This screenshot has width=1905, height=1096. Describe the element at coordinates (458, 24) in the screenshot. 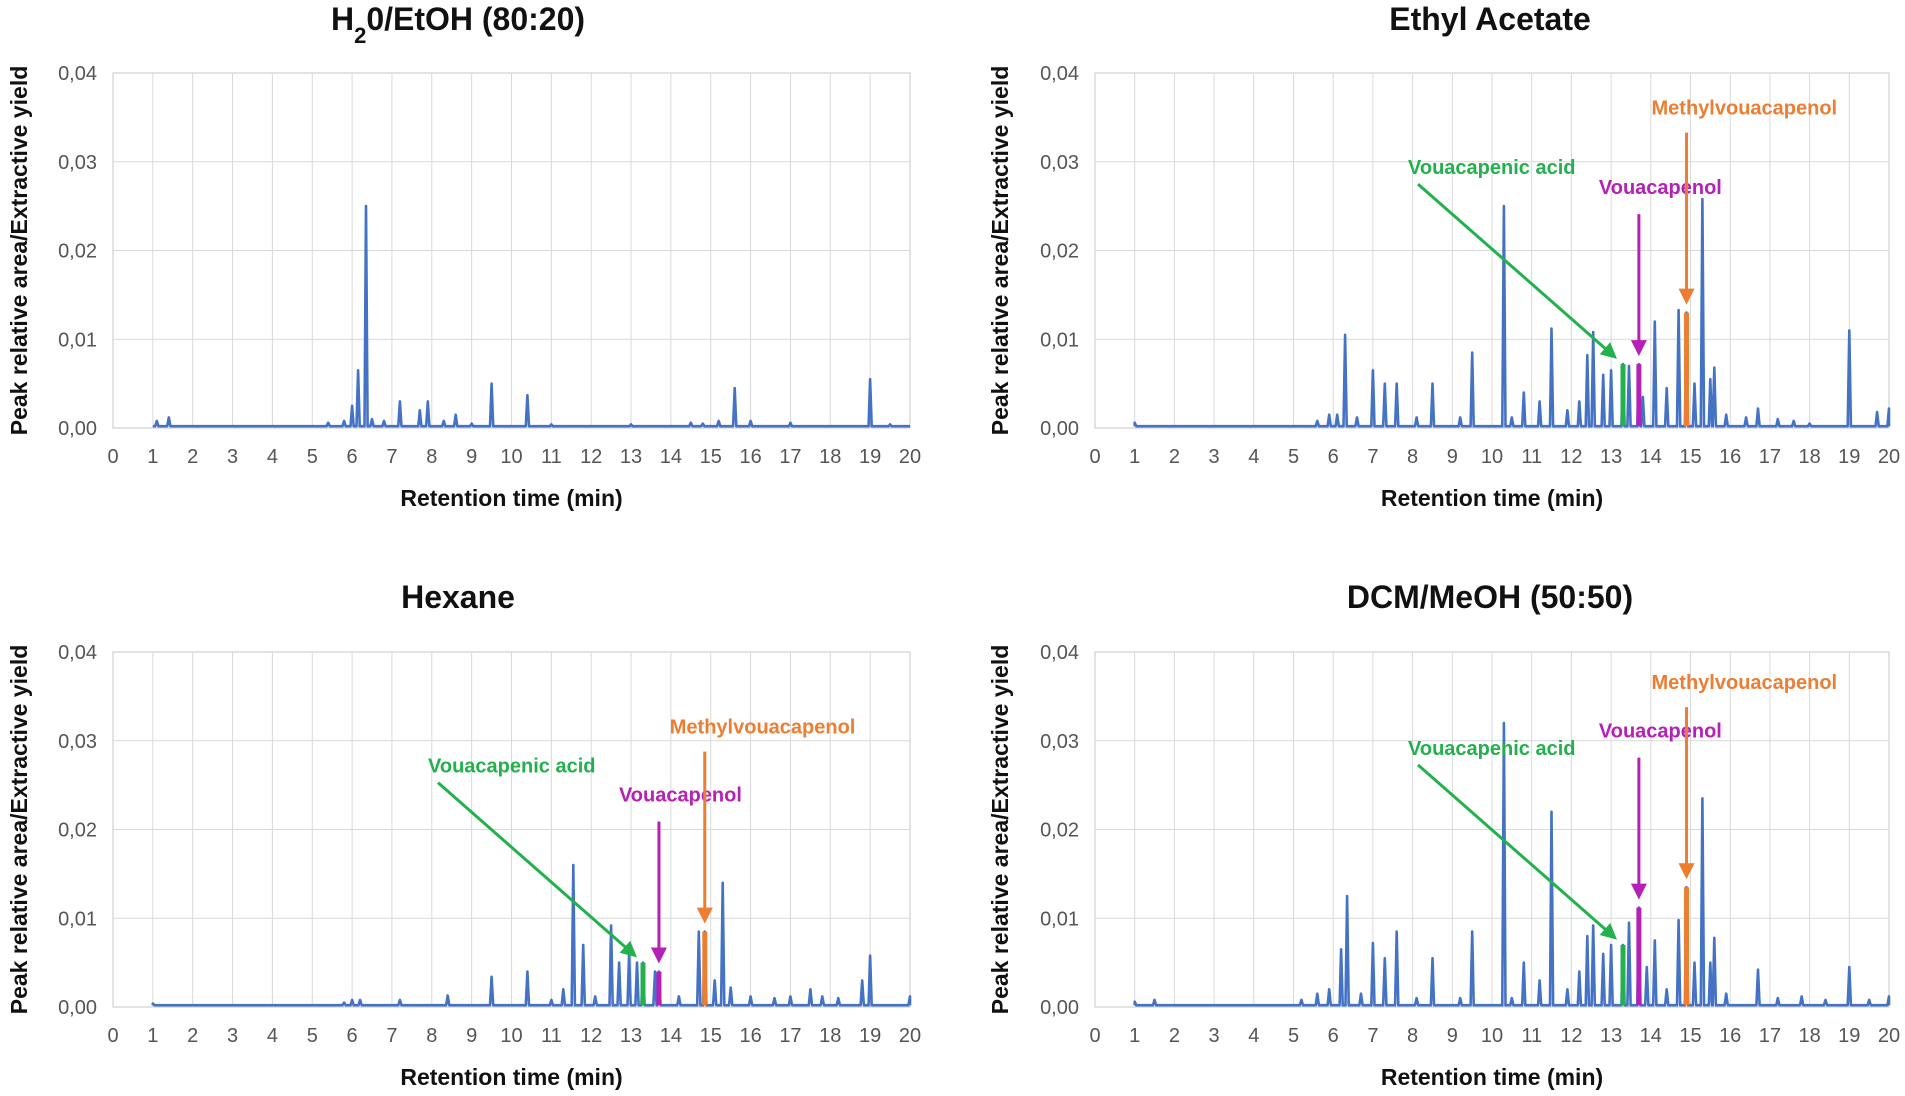

I see `chart-title: H20/EtOH (80:20)` at that location.